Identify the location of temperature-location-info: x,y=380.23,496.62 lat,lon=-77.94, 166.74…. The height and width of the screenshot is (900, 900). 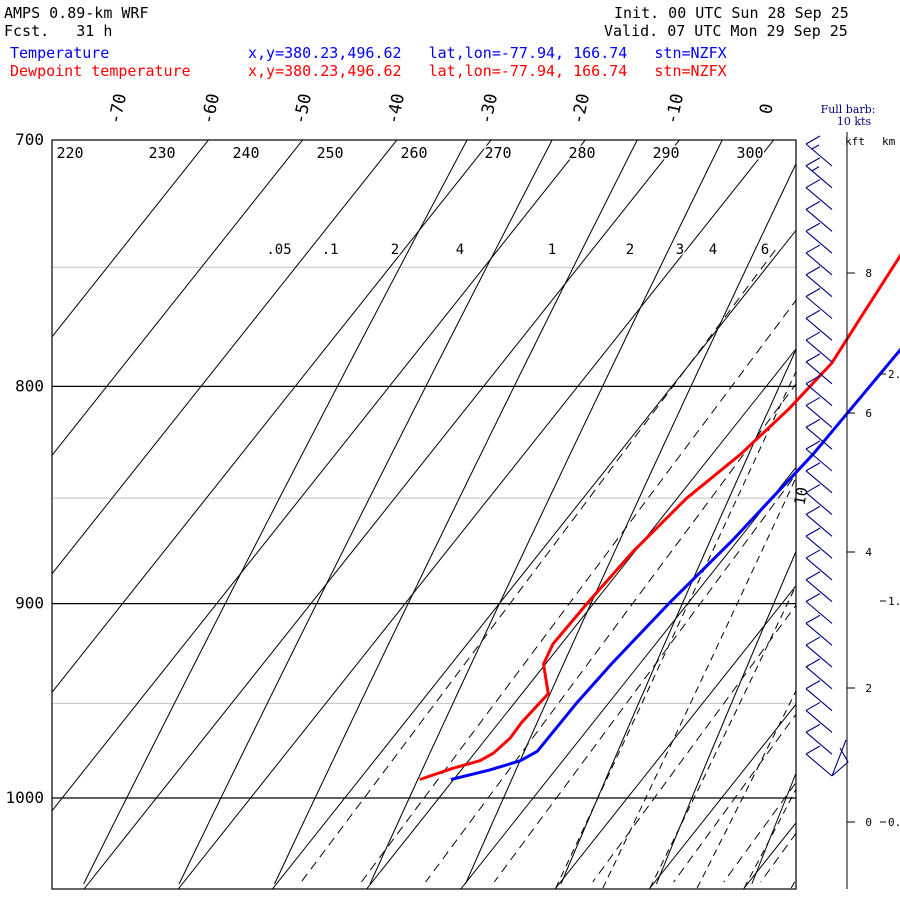
(487, 53).